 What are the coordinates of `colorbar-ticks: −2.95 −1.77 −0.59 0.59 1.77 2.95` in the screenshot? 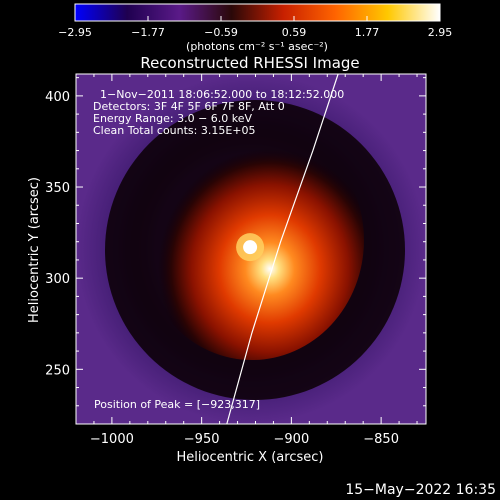 It's located at (255, 27).